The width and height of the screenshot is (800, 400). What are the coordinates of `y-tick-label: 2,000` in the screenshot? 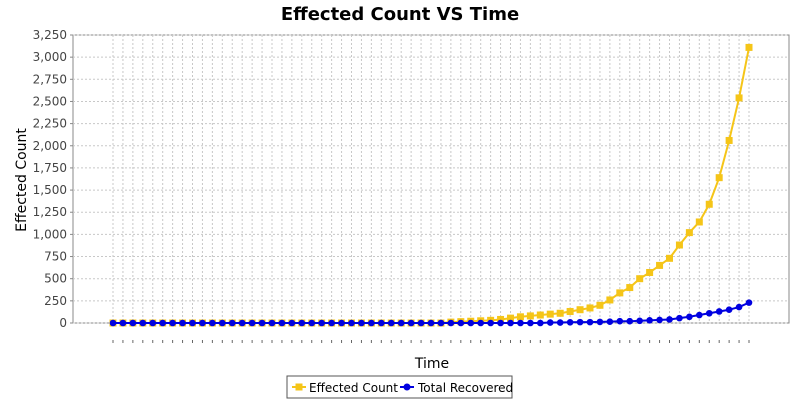 It's located at (50, 146).